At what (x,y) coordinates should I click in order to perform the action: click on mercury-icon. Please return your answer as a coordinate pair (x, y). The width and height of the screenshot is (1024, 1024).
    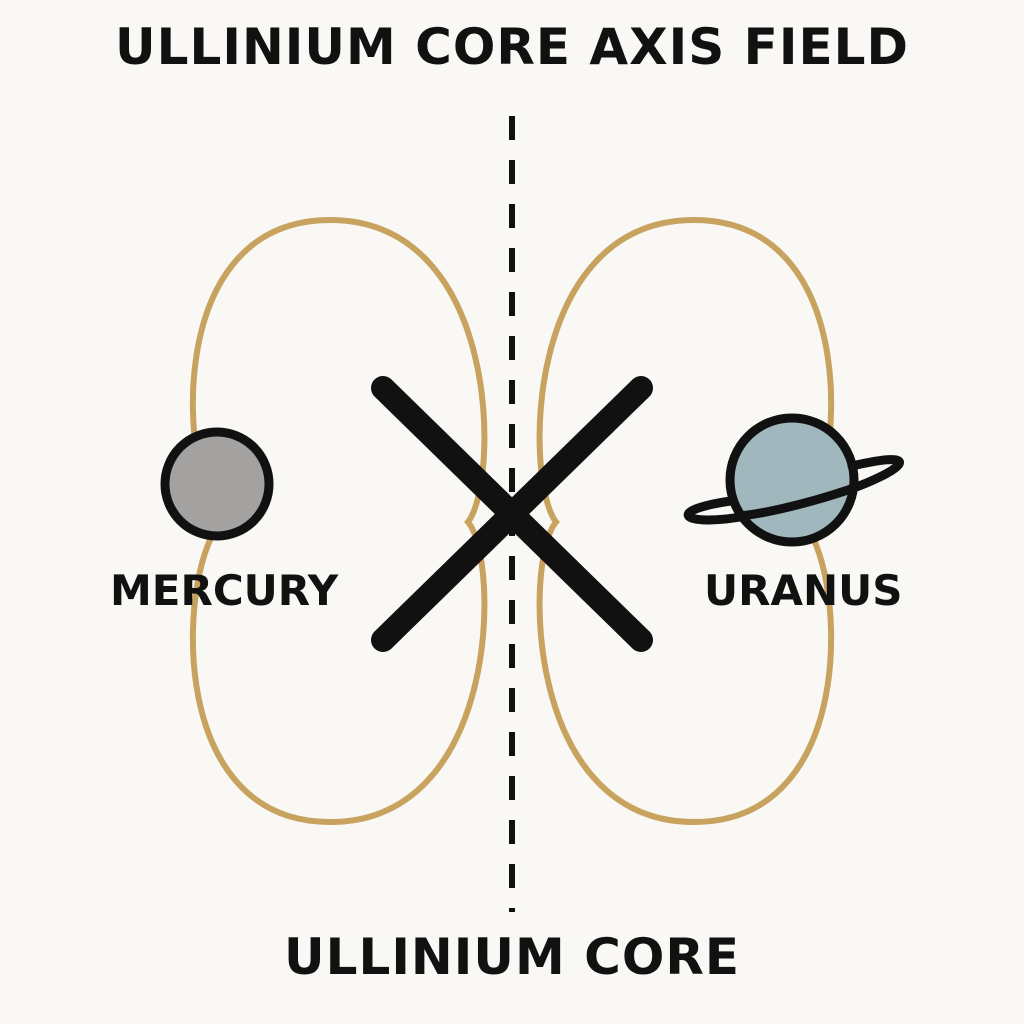
    Looking at the image, I should click on (217, 484).